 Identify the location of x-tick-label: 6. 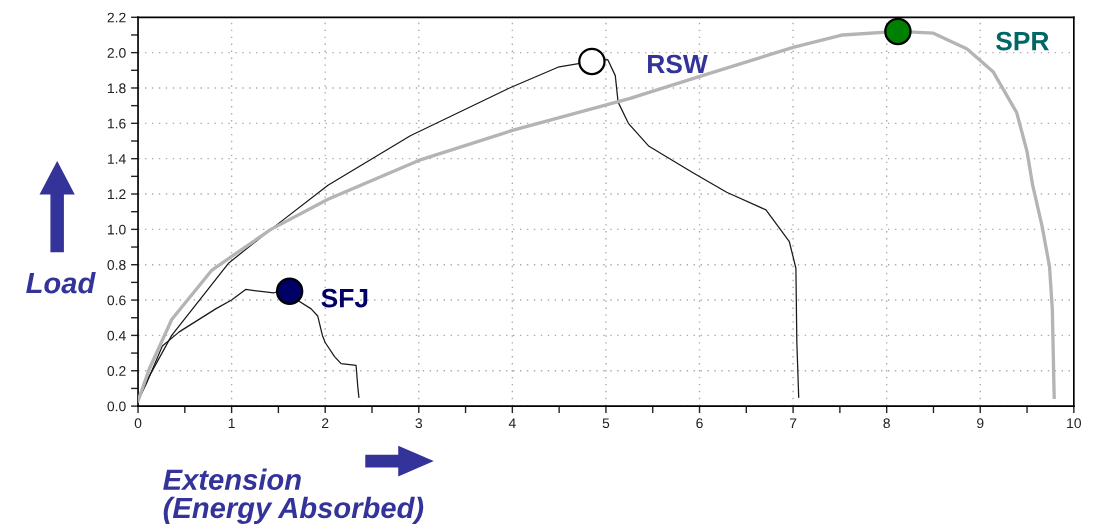
(699, 423).